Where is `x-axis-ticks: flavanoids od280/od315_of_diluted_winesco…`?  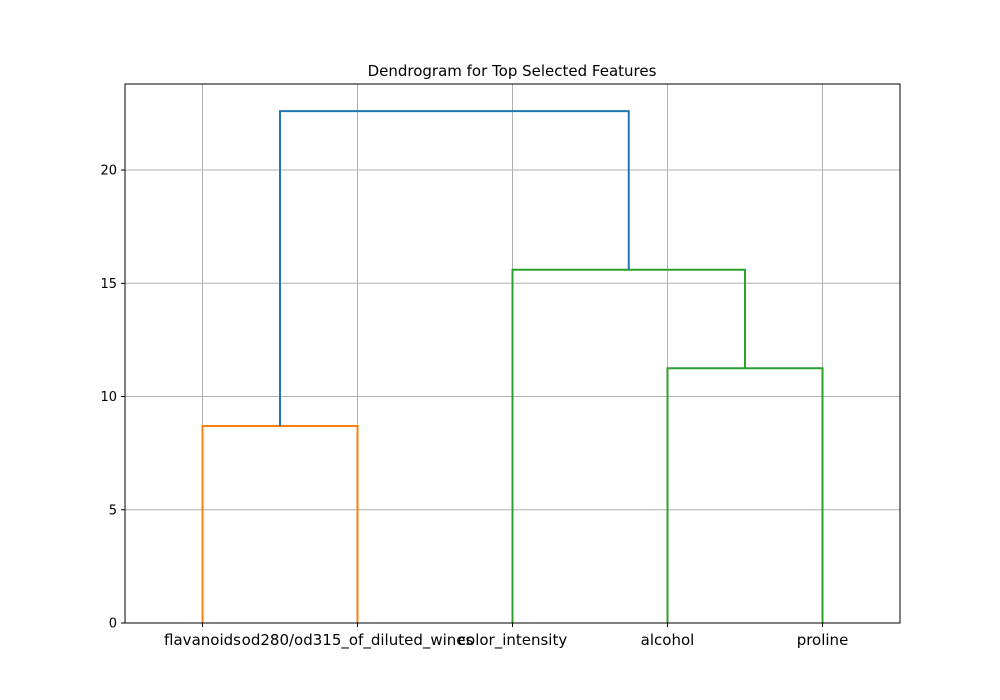 x-axis-ticks: flavanoids od280/od315_of_diluted_winesco… is located at coordinates (506, 636).